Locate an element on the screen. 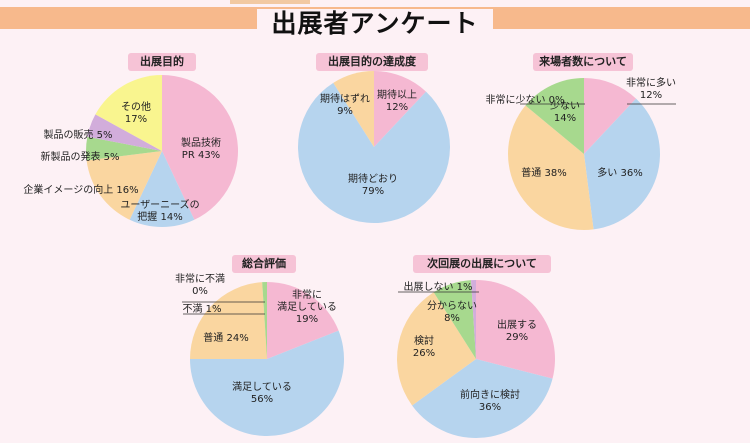  pie-chart-3: 非常に満足している 19% 満足している 56% 普通 24% 不満 1% 非常に不満 0% is located at coordinates (259, 354).